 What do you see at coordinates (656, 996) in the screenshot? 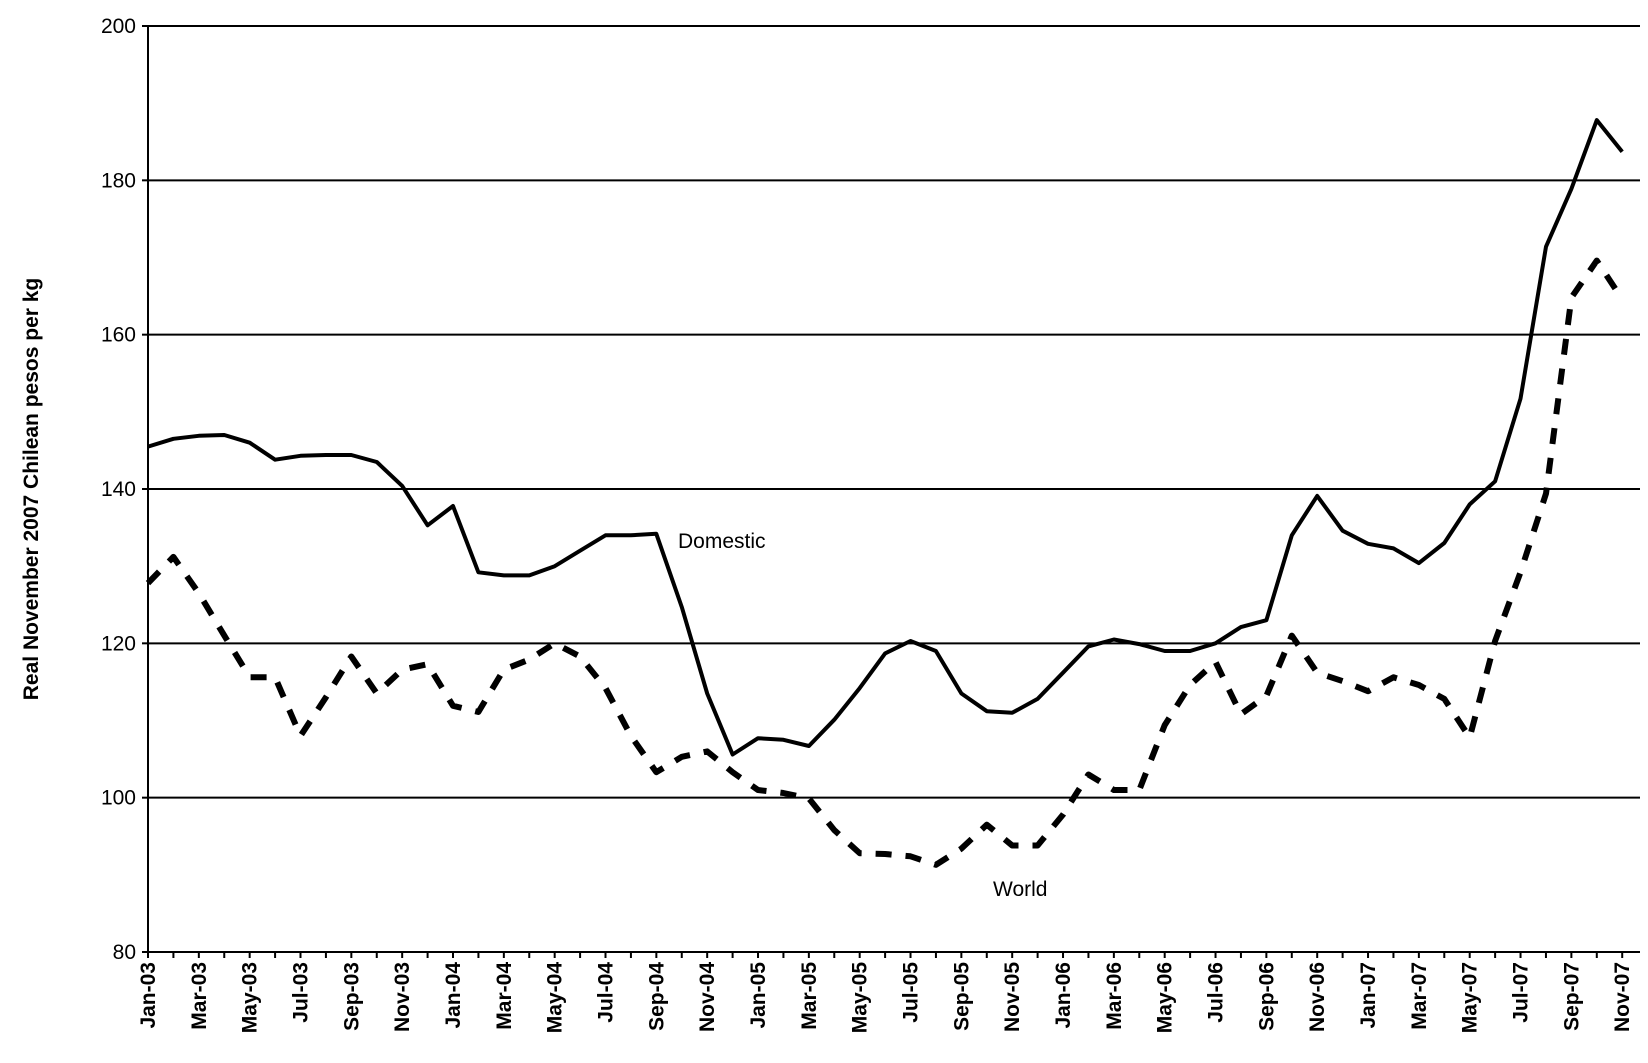
I see `x-tick-label: Sep-04` at bounding box center [656, 996].